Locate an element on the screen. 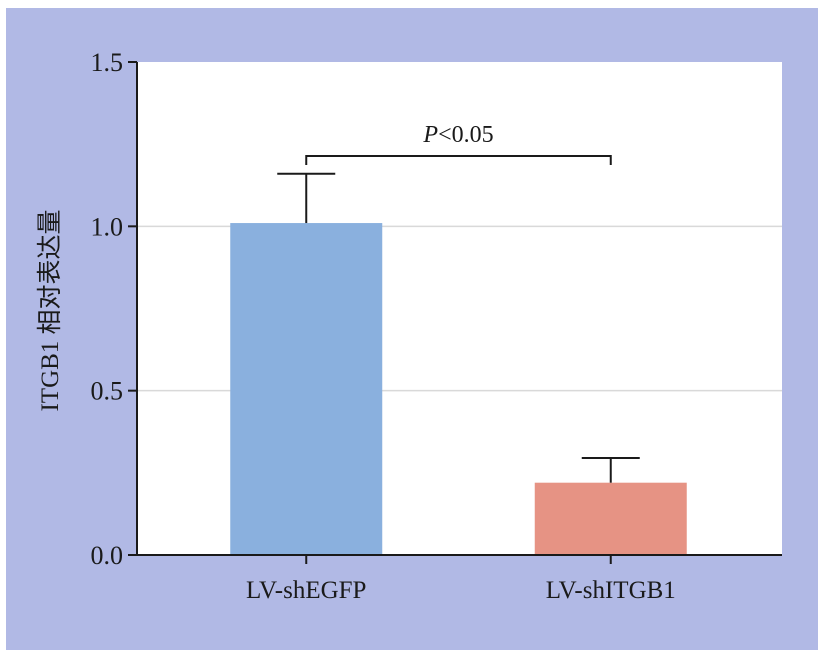 This screenshot has width=826, height=658. bar-lv-shegfp is located at coordinates (306, 389).